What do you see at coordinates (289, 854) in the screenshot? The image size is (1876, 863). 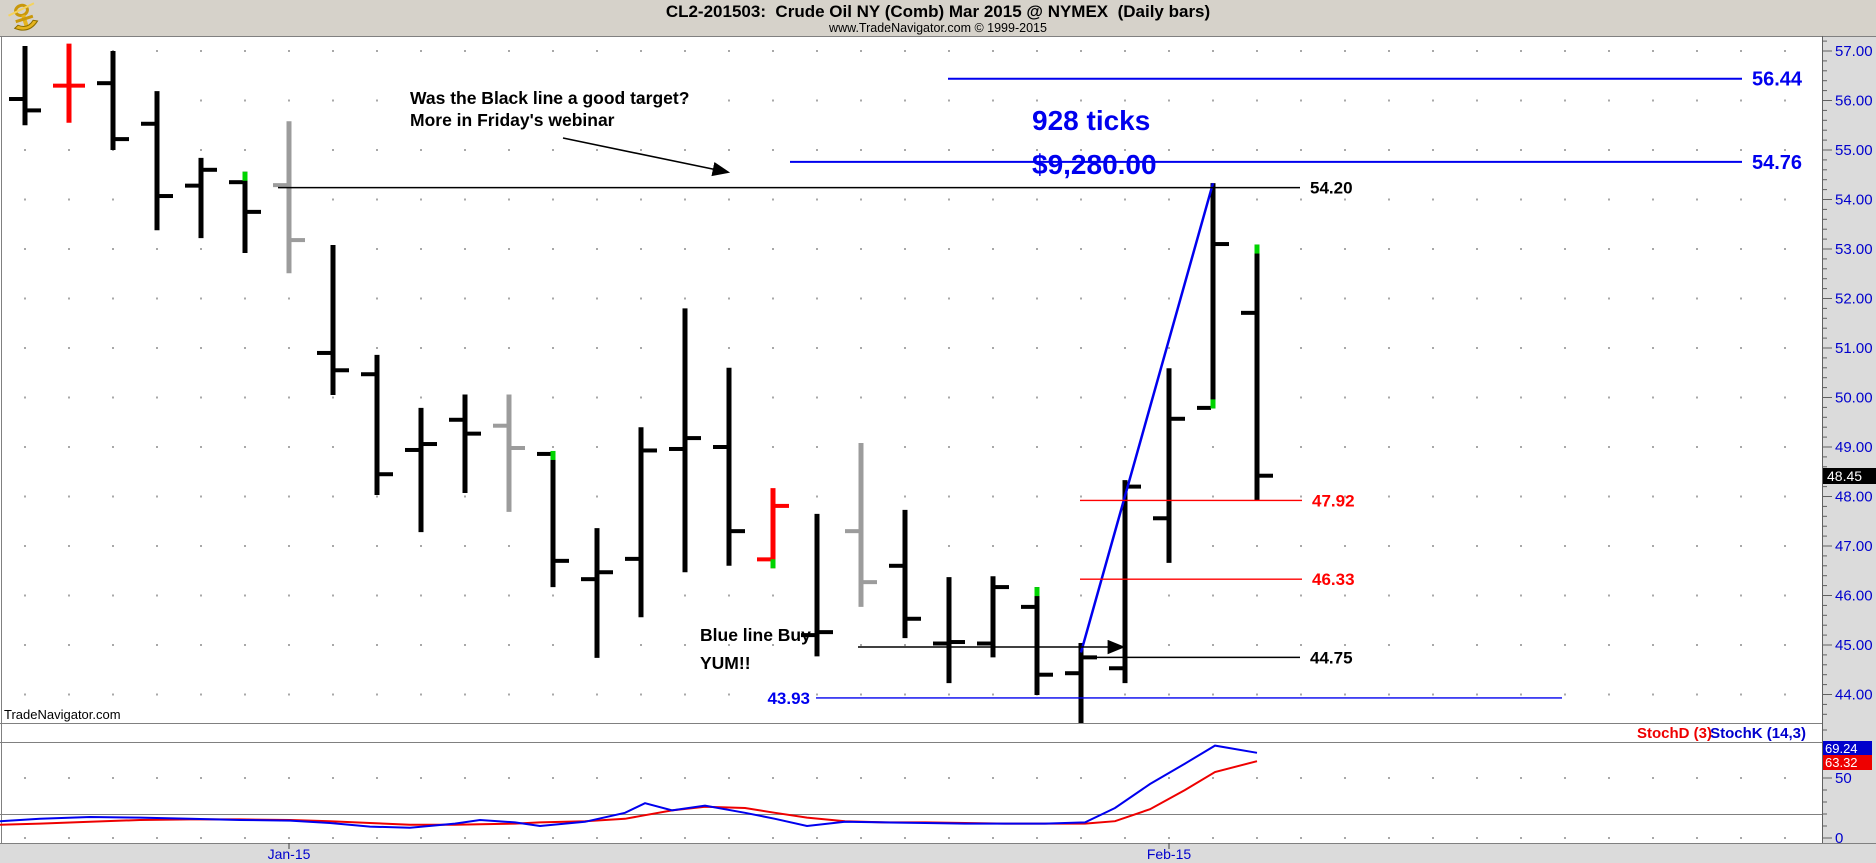 I see `date-axis-label: Jan-15` at bounding box center [289, 854].